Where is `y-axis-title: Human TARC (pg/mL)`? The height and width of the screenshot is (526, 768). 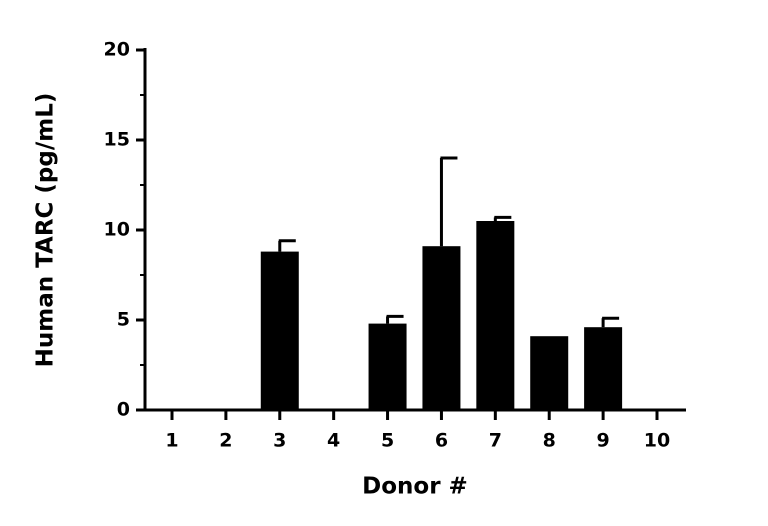 y-axis-title: Human TARC (pg/mL) is located at coordinates (46, 230).